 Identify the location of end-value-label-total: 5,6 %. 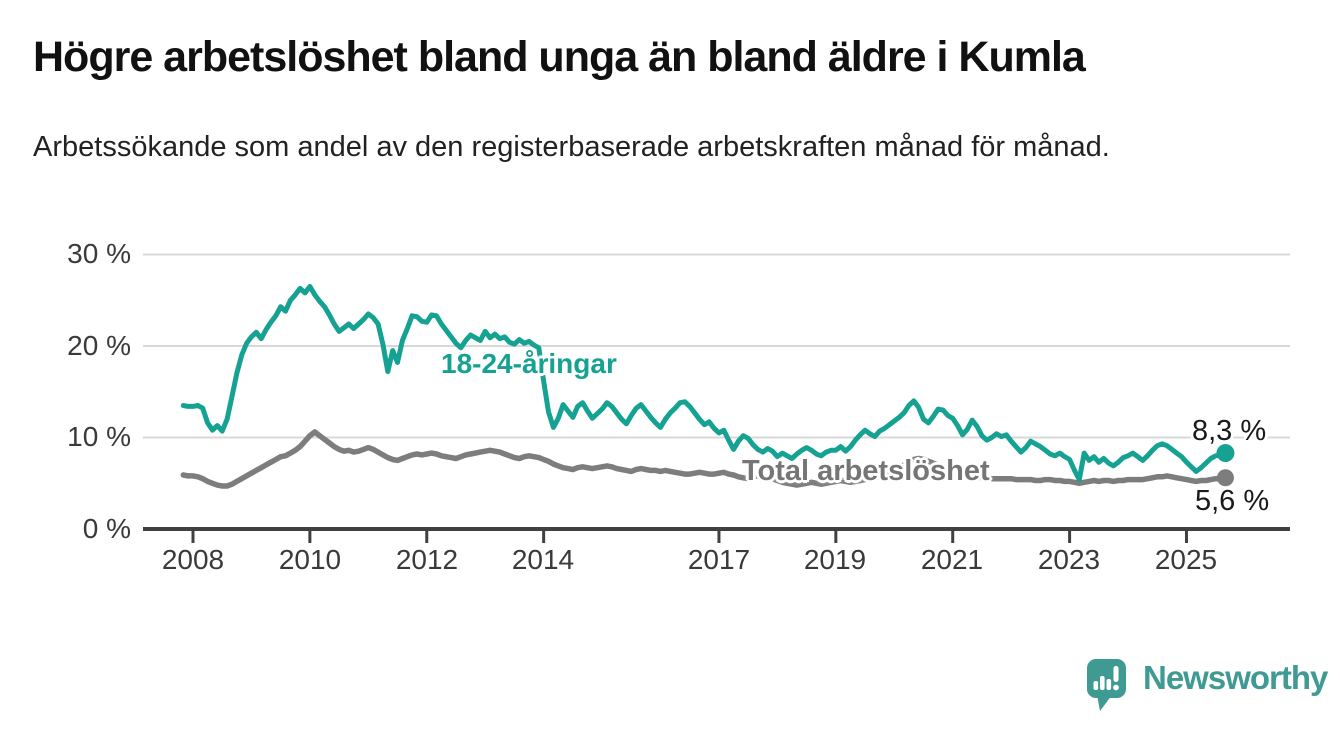
(1232, 501).